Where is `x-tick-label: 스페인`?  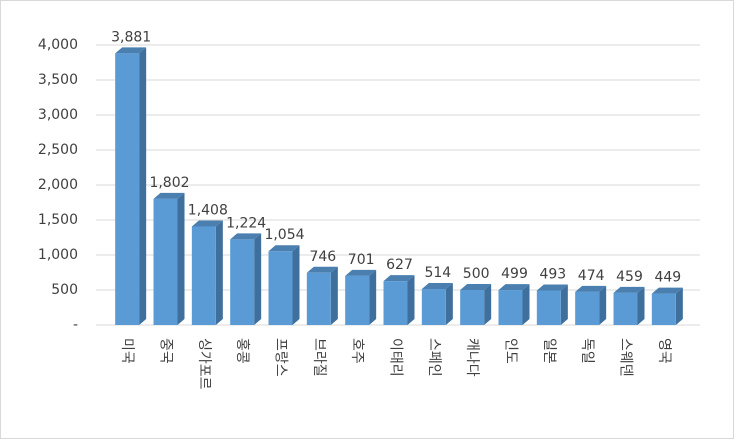 x-tick-label: 스페인 is located at coordinates (434, 357).